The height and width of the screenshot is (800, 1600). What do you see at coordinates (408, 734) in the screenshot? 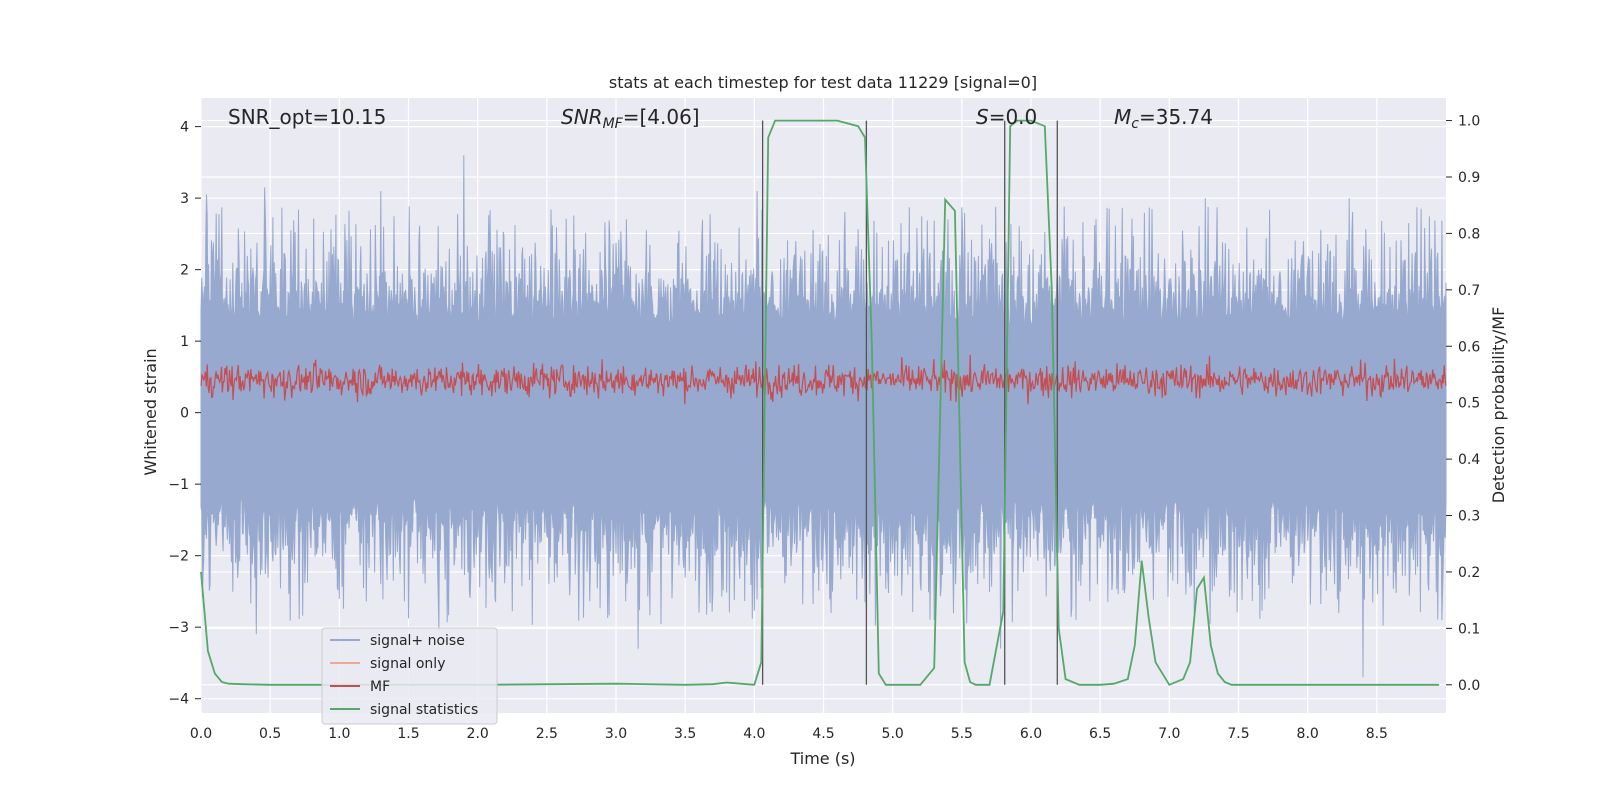
I see `x-tick-label: 1.5` at bounding box center [408, 734].